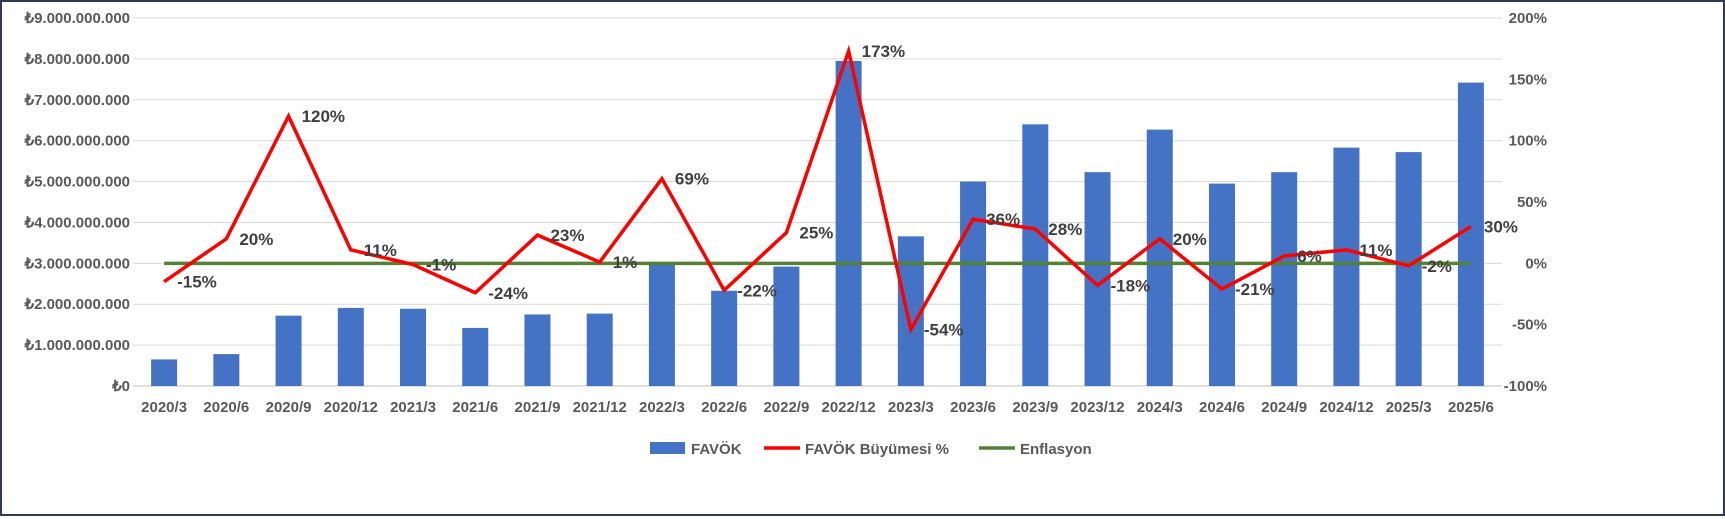 The image size is (1725, 519). I want to click on x-tick-label: 2022/12, so click(848, 407).